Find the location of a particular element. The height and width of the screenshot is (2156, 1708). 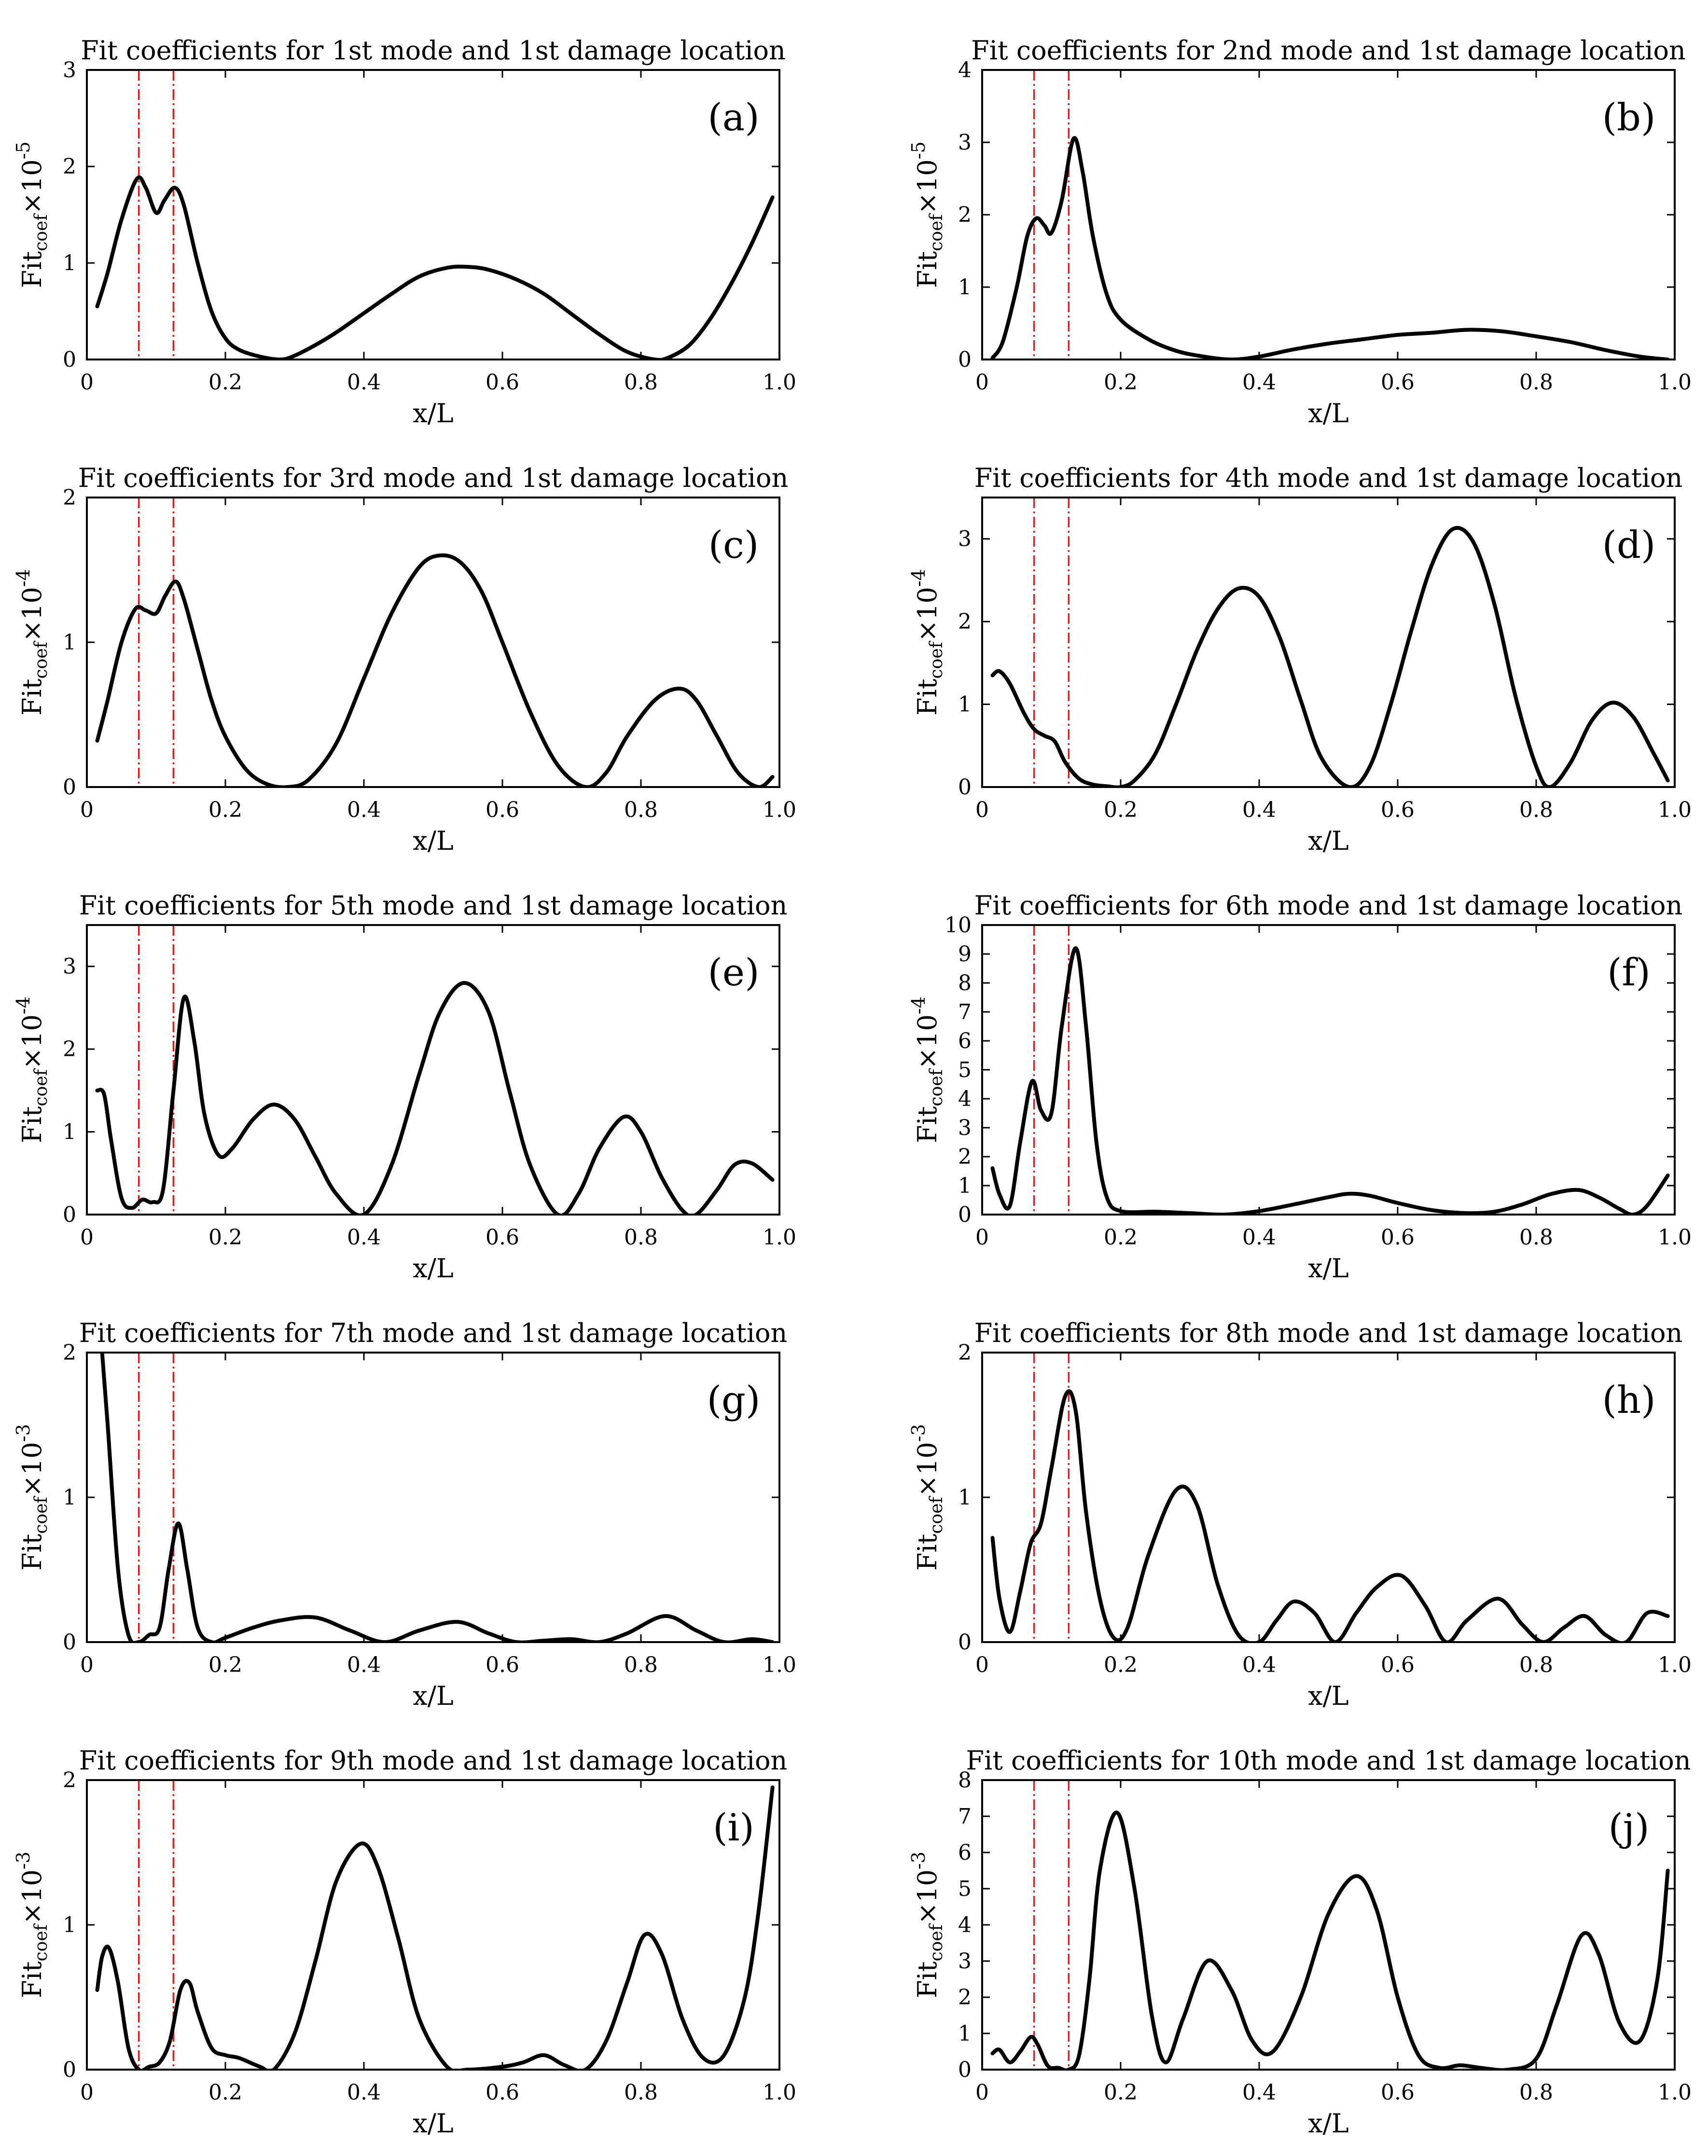

y-tick-label: 3 is located at coordinates (965, 539).